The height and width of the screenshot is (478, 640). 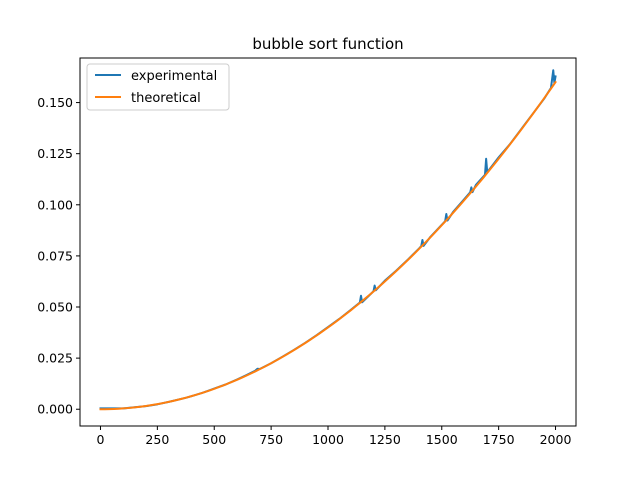 I want to click on y-tick-label-0.125: 0.125, so click(x=55, y=153).